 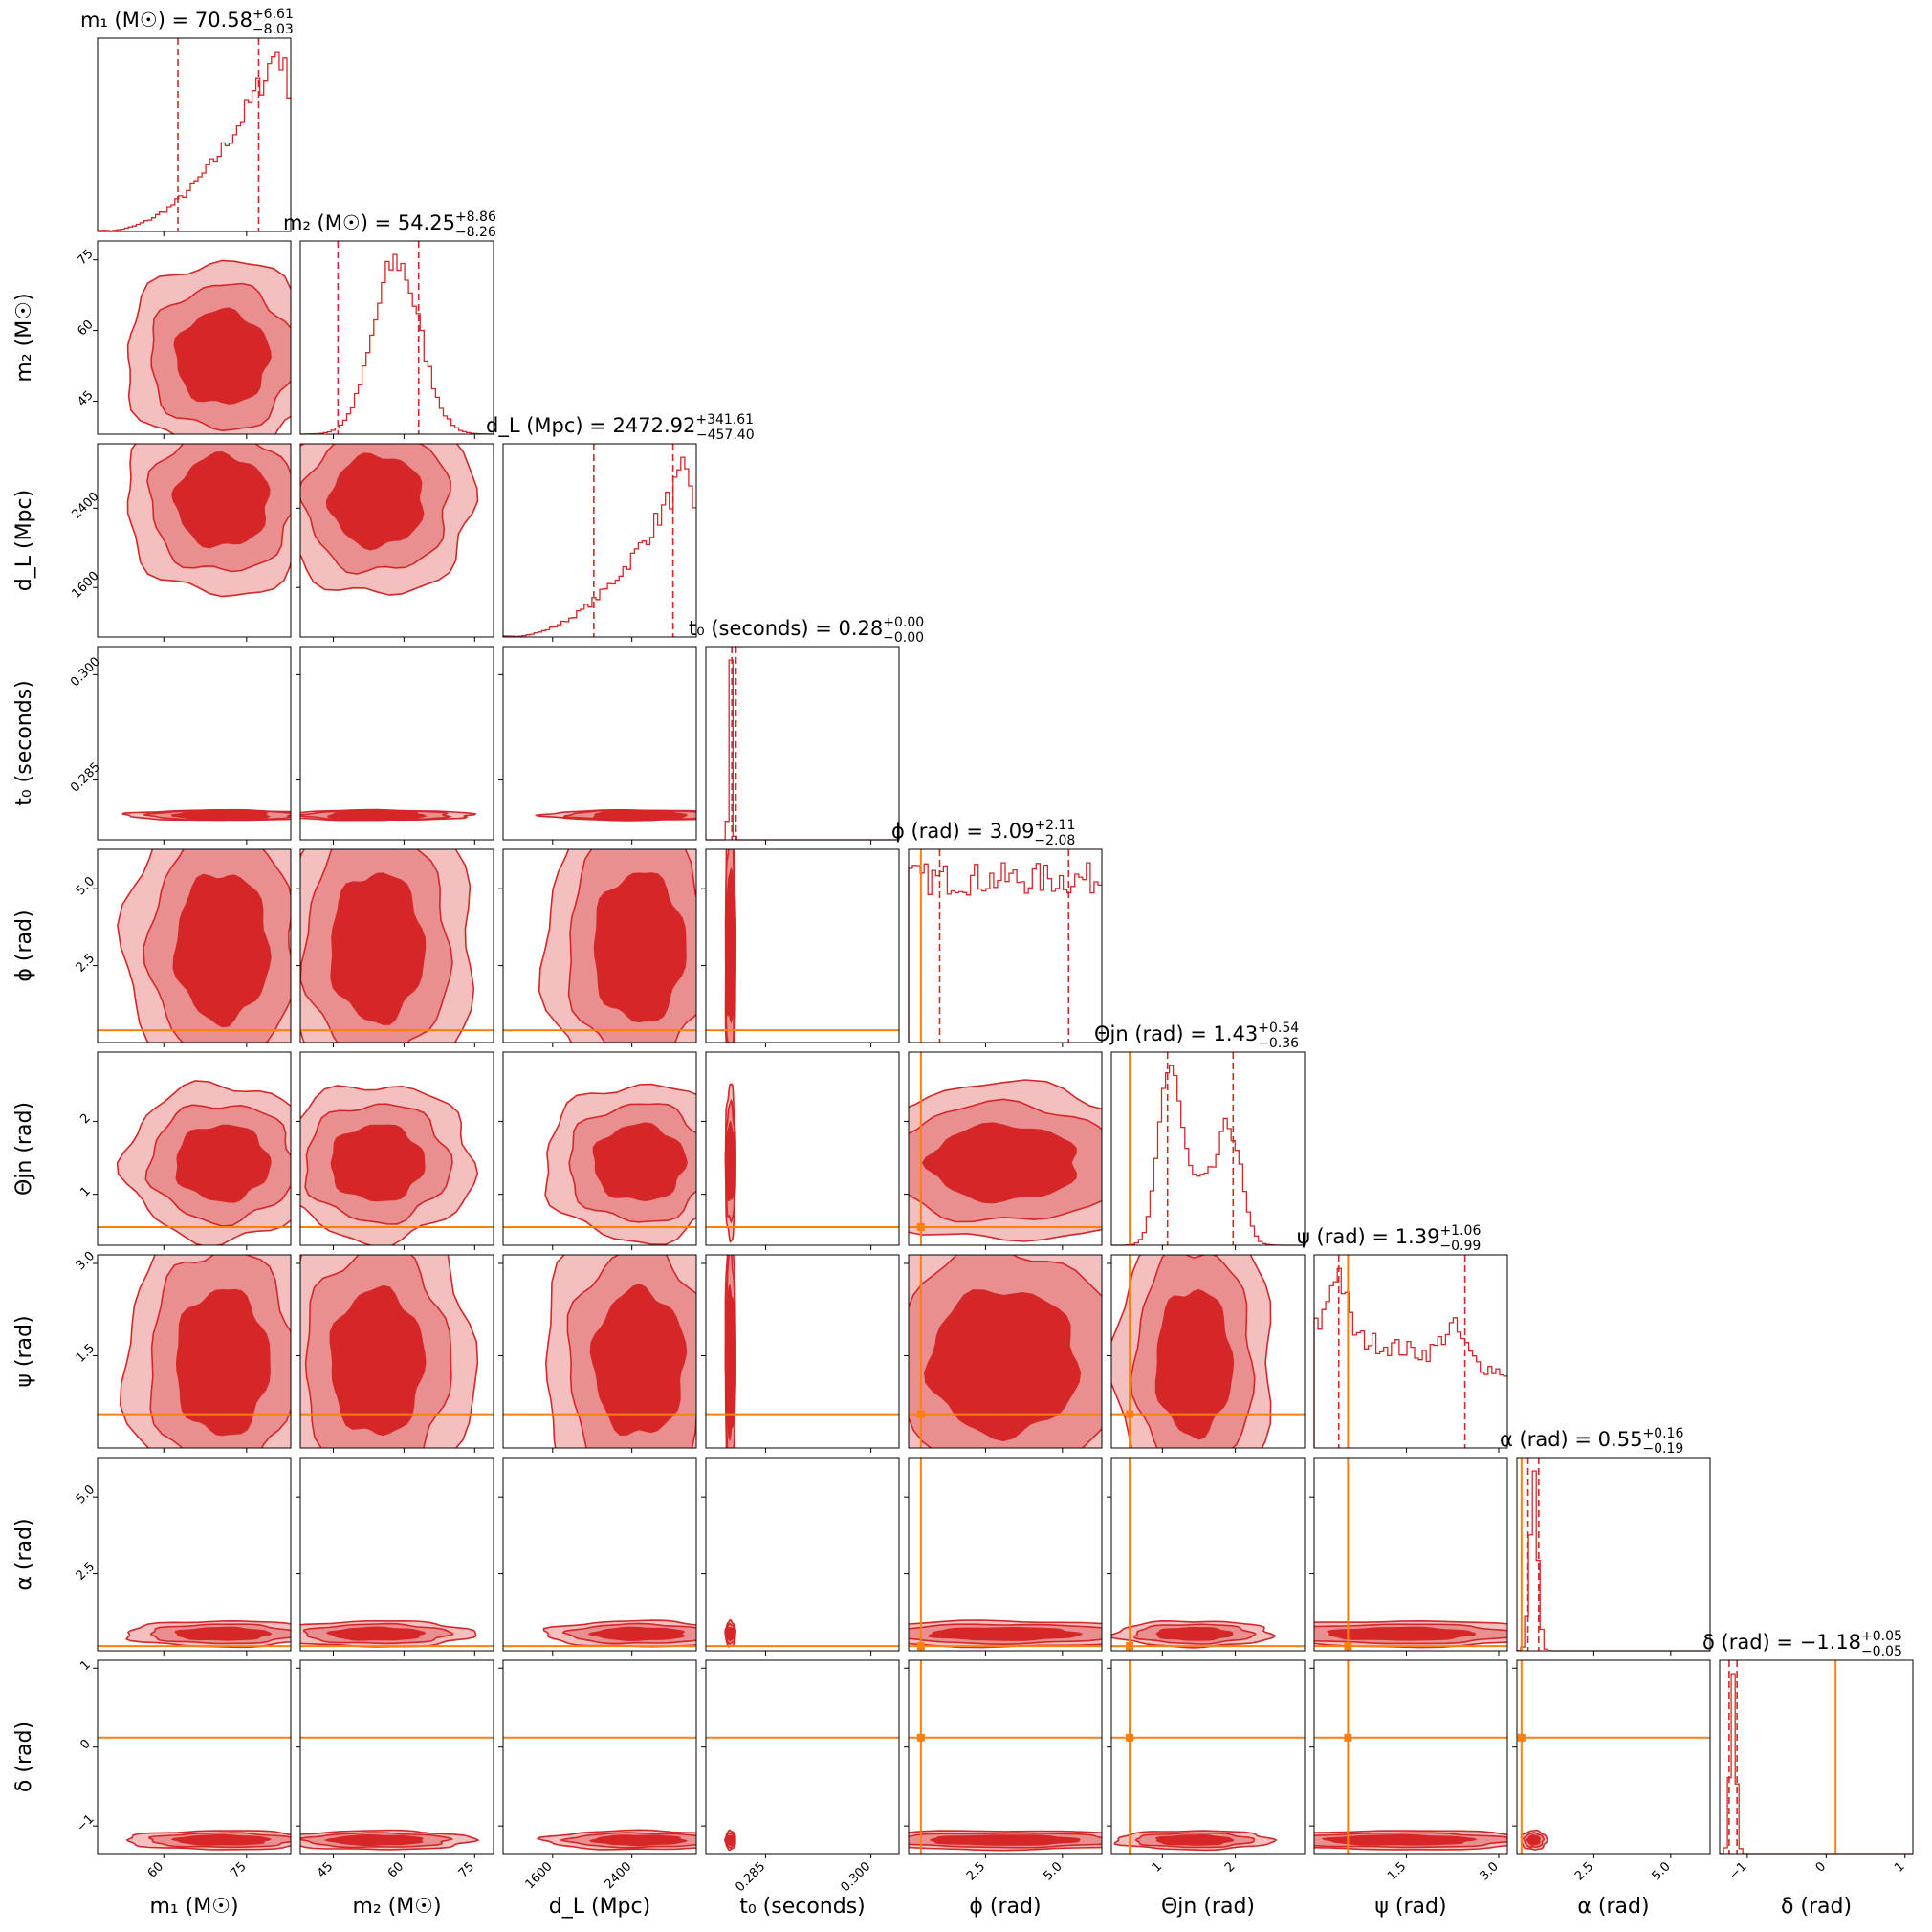 I want to click on panel-m1-dL, so click(x=208, y=521).